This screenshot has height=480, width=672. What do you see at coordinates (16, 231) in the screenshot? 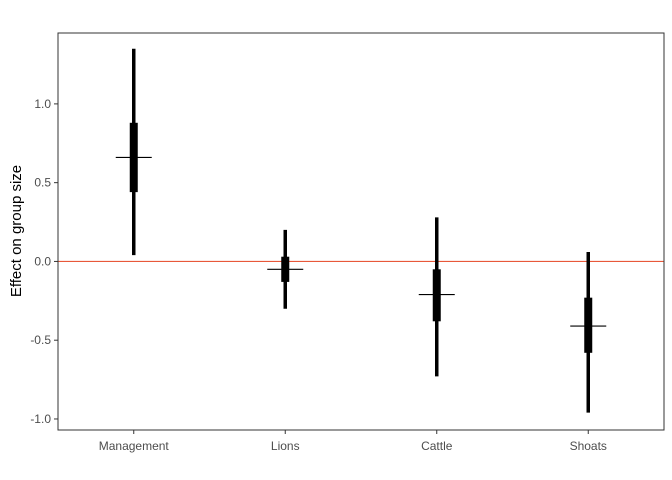
I see `y-axis-title: Effect on group size` at bounding box center [16, 231].